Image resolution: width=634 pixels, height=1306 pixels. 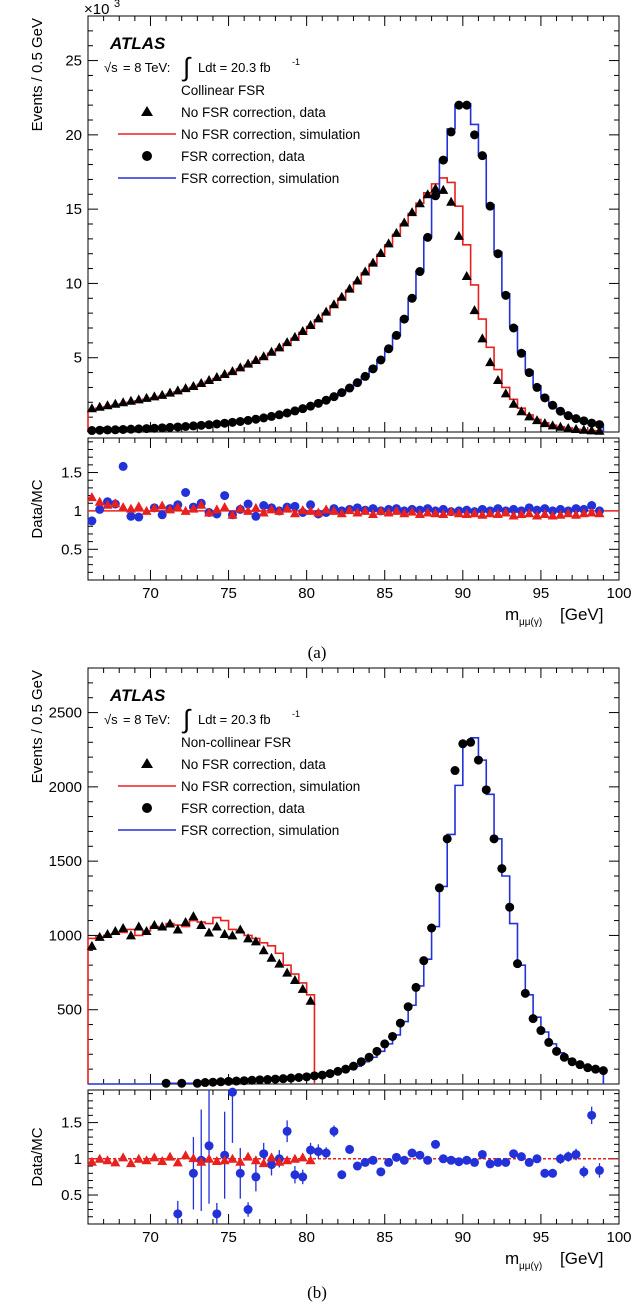 What do you see at coordinates (69, 1010) in the screenshot?
I see `y-tick-label: 500` at bounding box center [69, 1010].